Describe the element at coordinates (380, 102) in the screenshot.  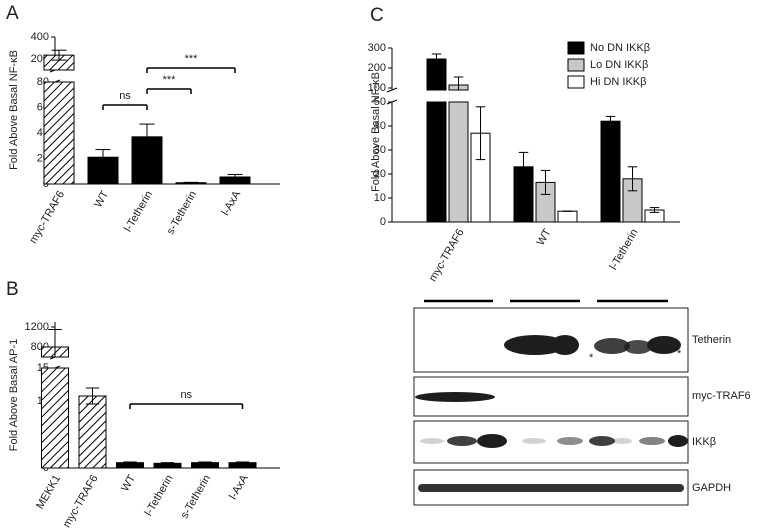
I see `y-tick-label: 50` at that location.